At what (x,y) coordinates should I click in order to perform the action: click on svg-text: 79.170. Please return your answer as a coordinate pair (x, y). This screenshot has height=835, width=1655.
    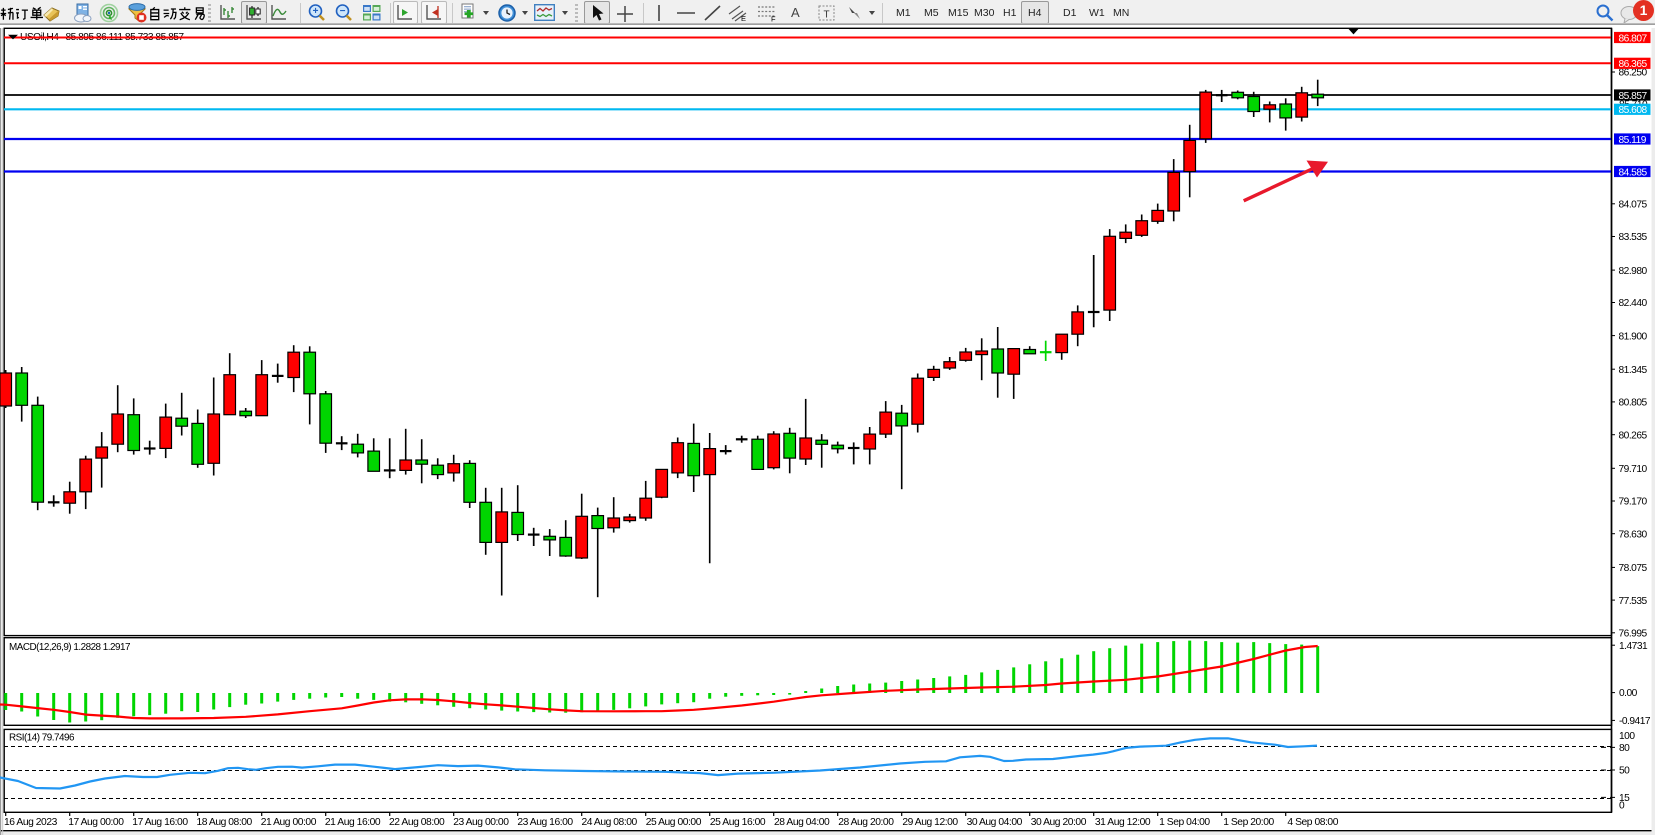
    Looking at the image, I should click on (1633, 502).